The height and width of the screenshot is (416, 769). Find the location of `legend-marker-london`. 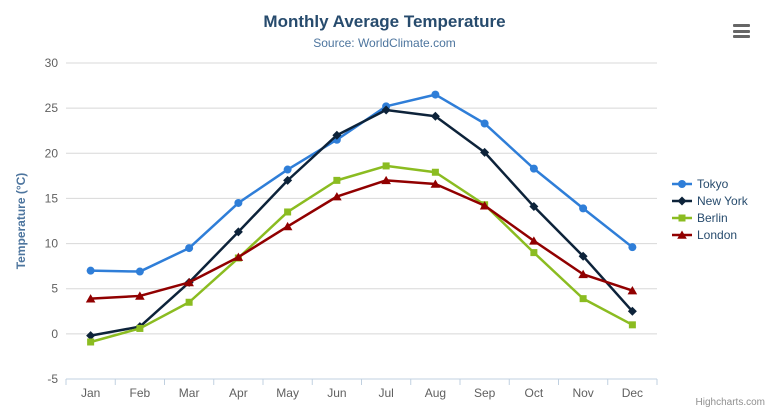

legend-marker-london is located at coordinates (682, 234).